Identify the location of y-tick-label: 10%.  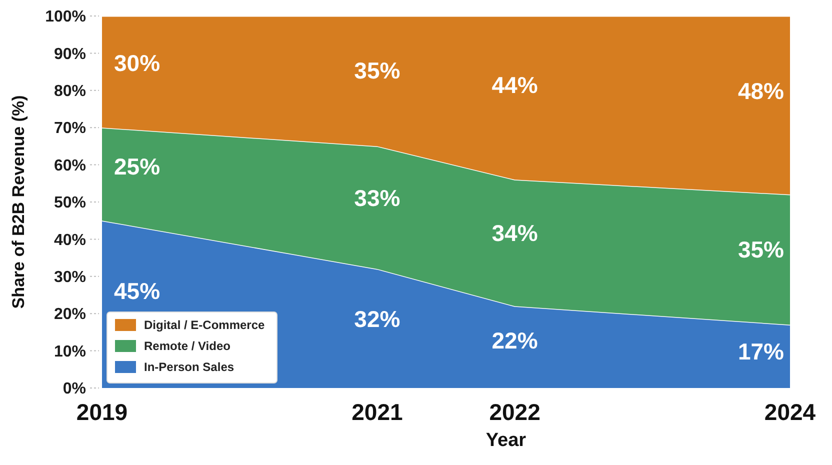
(70, 351).